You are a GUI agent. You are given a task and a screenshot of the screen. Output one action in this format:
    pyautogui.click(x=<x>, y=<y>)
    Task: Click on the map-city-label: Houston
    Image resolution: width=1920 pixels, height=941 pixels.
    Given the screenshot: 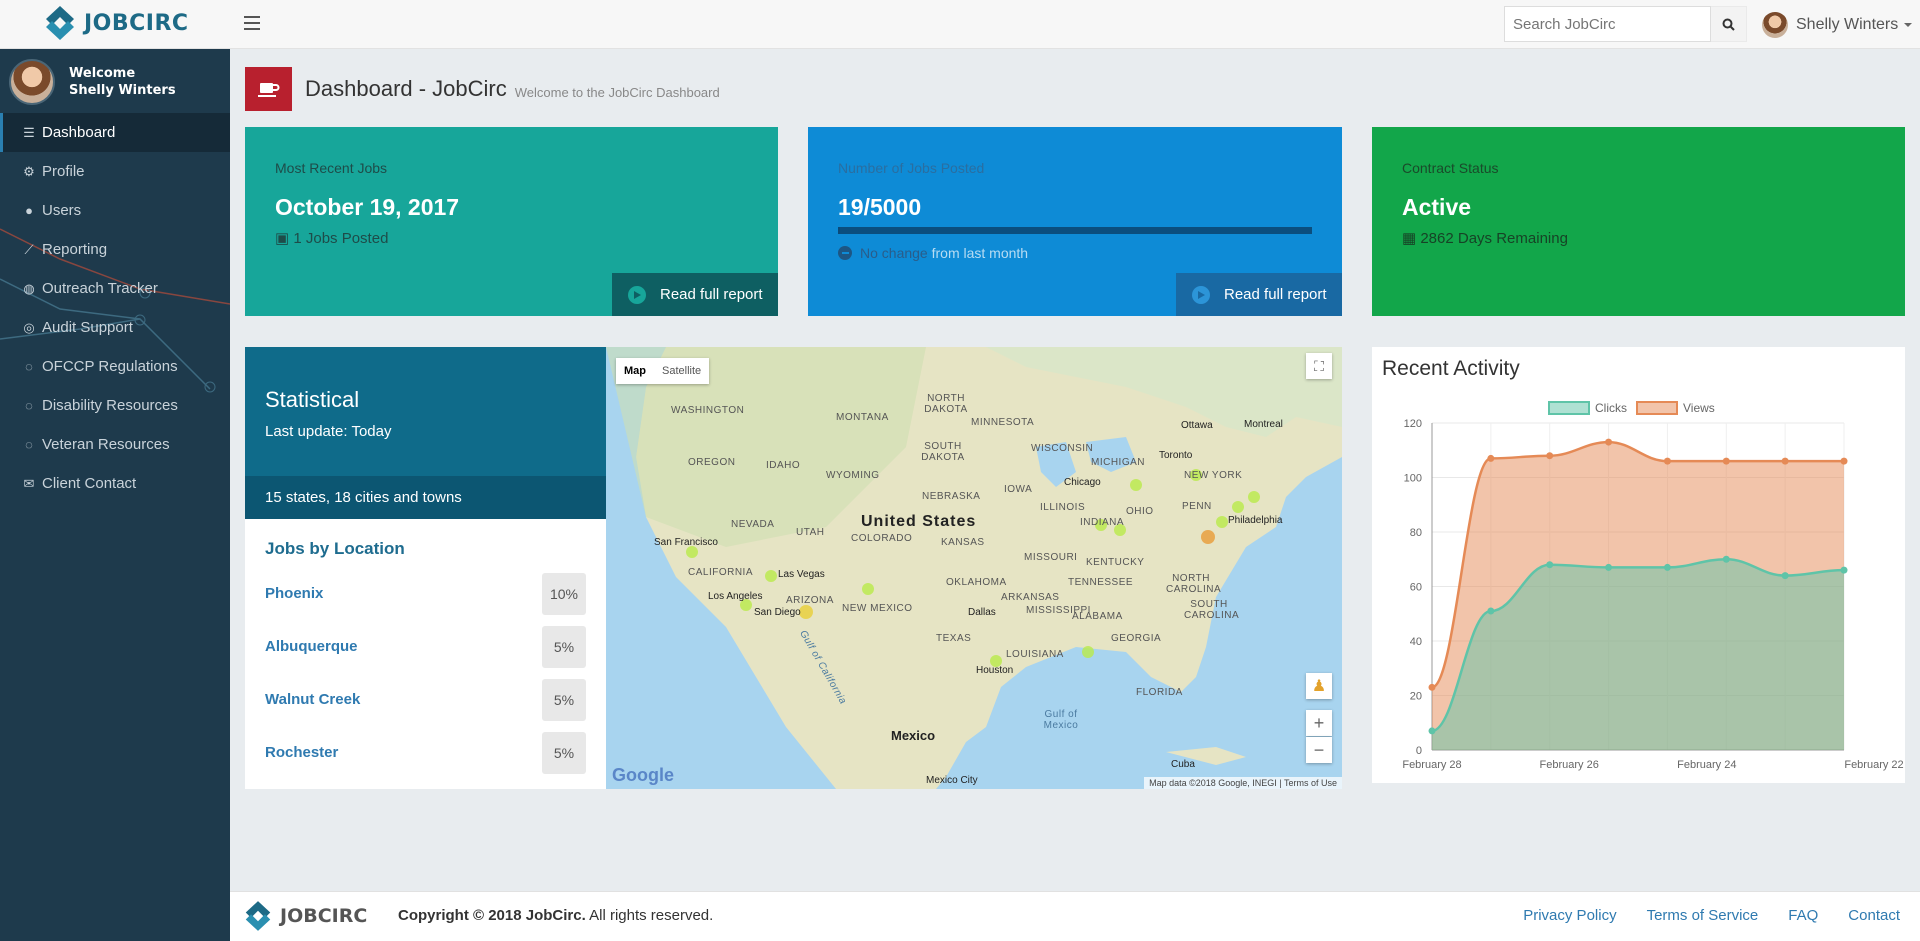 What is the action you would take?
    pyautogui.click(x=995, y=670)
    